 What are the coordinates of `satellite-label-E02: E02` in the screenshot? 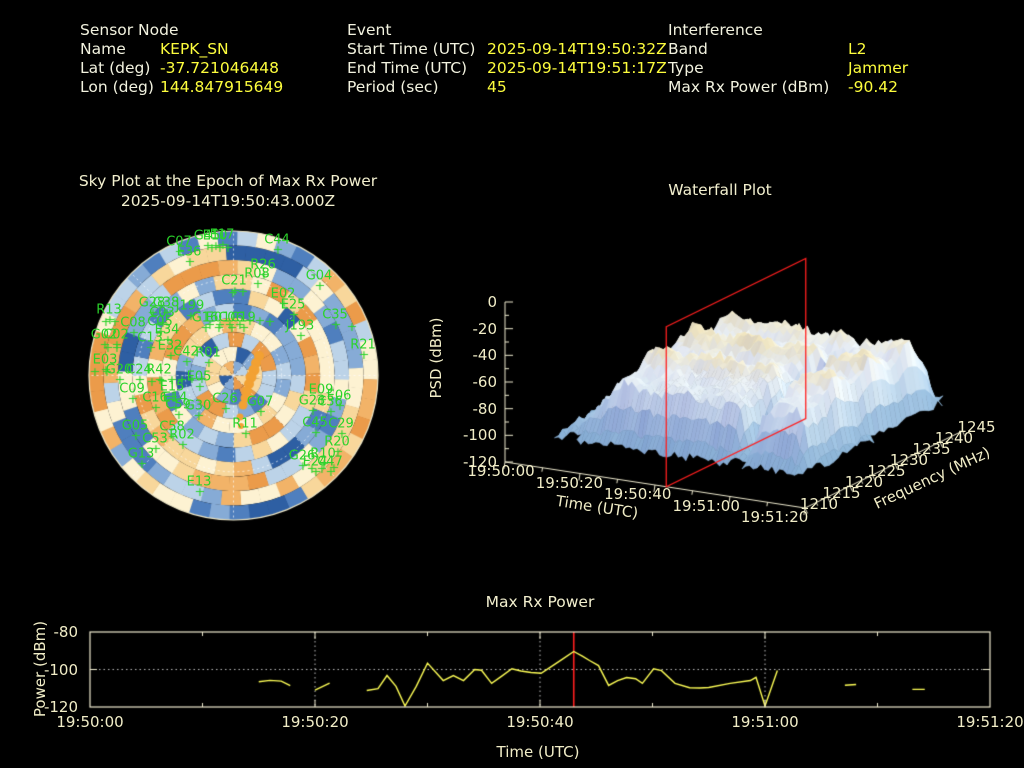 It's located at (283, 294).